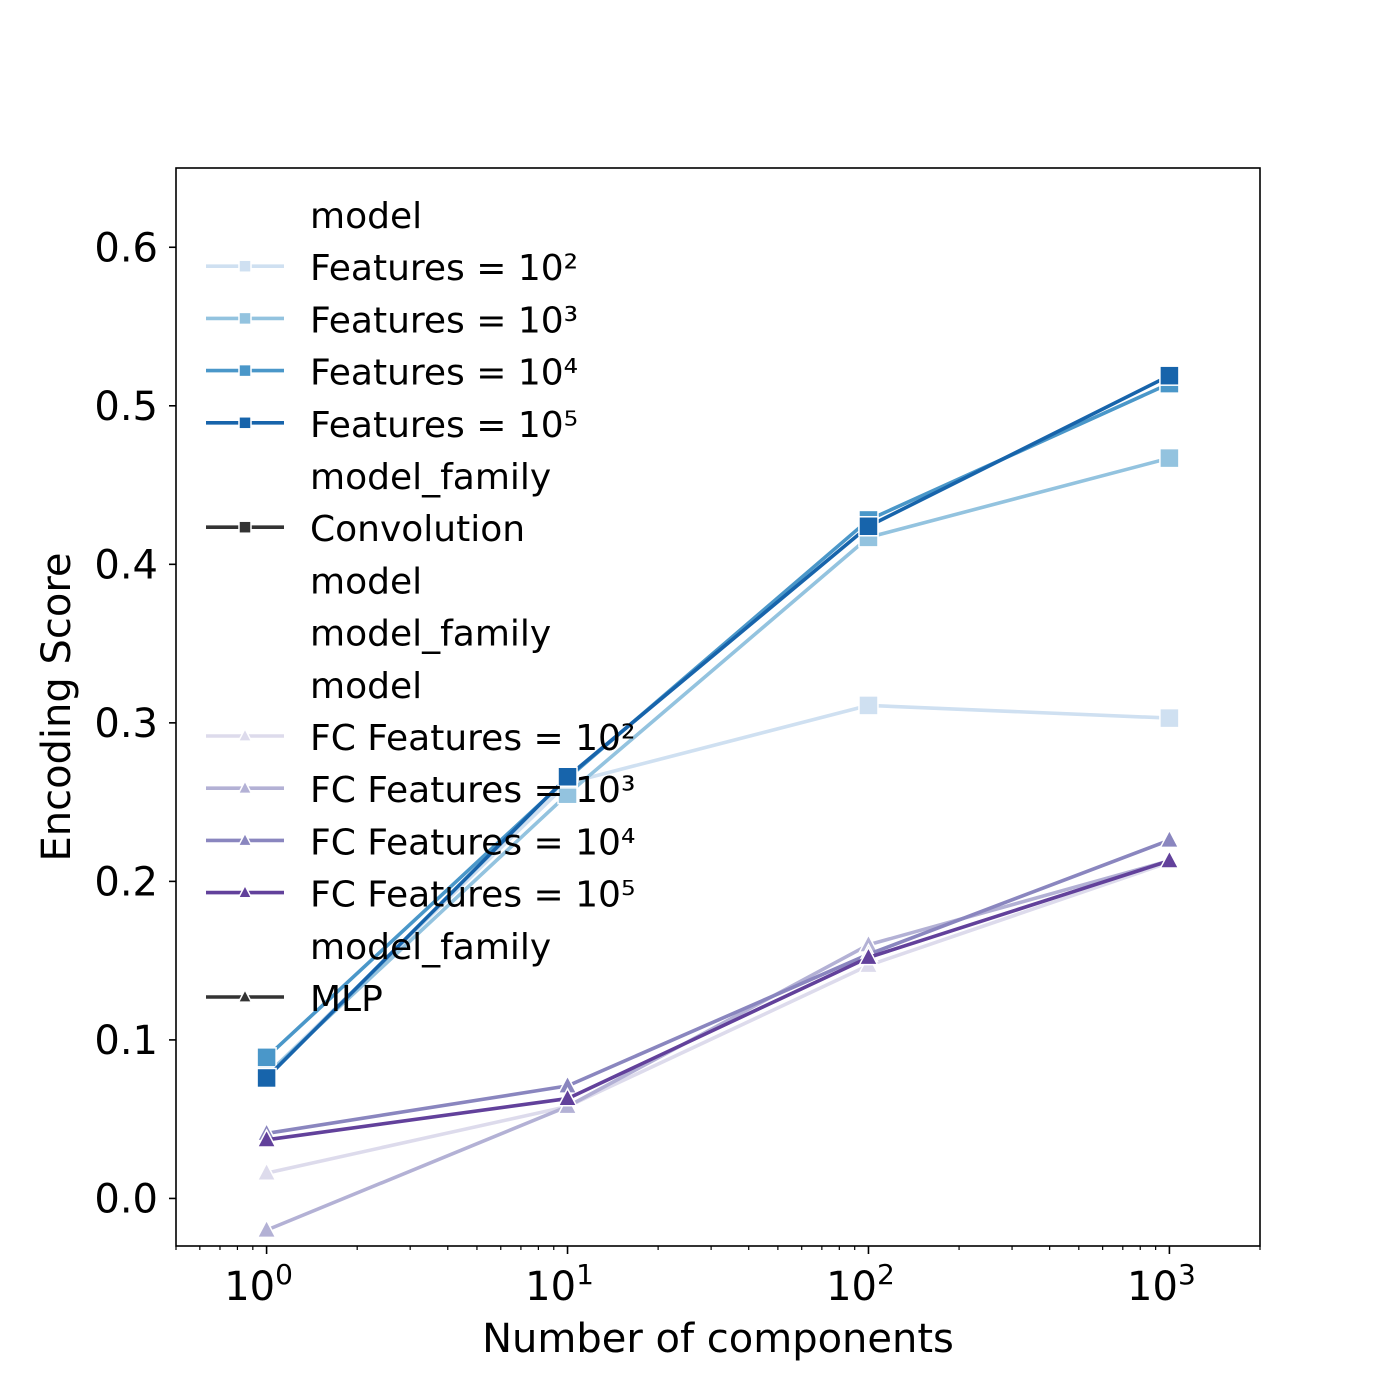  What do you see at coordinates (126, 724) in the screenshot?
I see `y-tick-label: 0.3` at bounding box center [126, 724].